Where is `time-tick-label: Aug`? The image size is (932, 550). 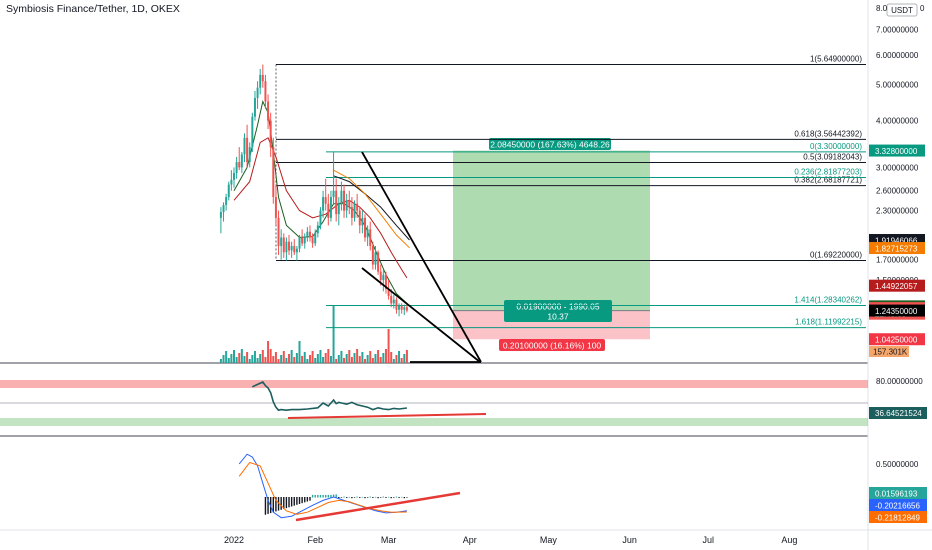 time-tick-label: Aug is located at coordinates (789, 540).